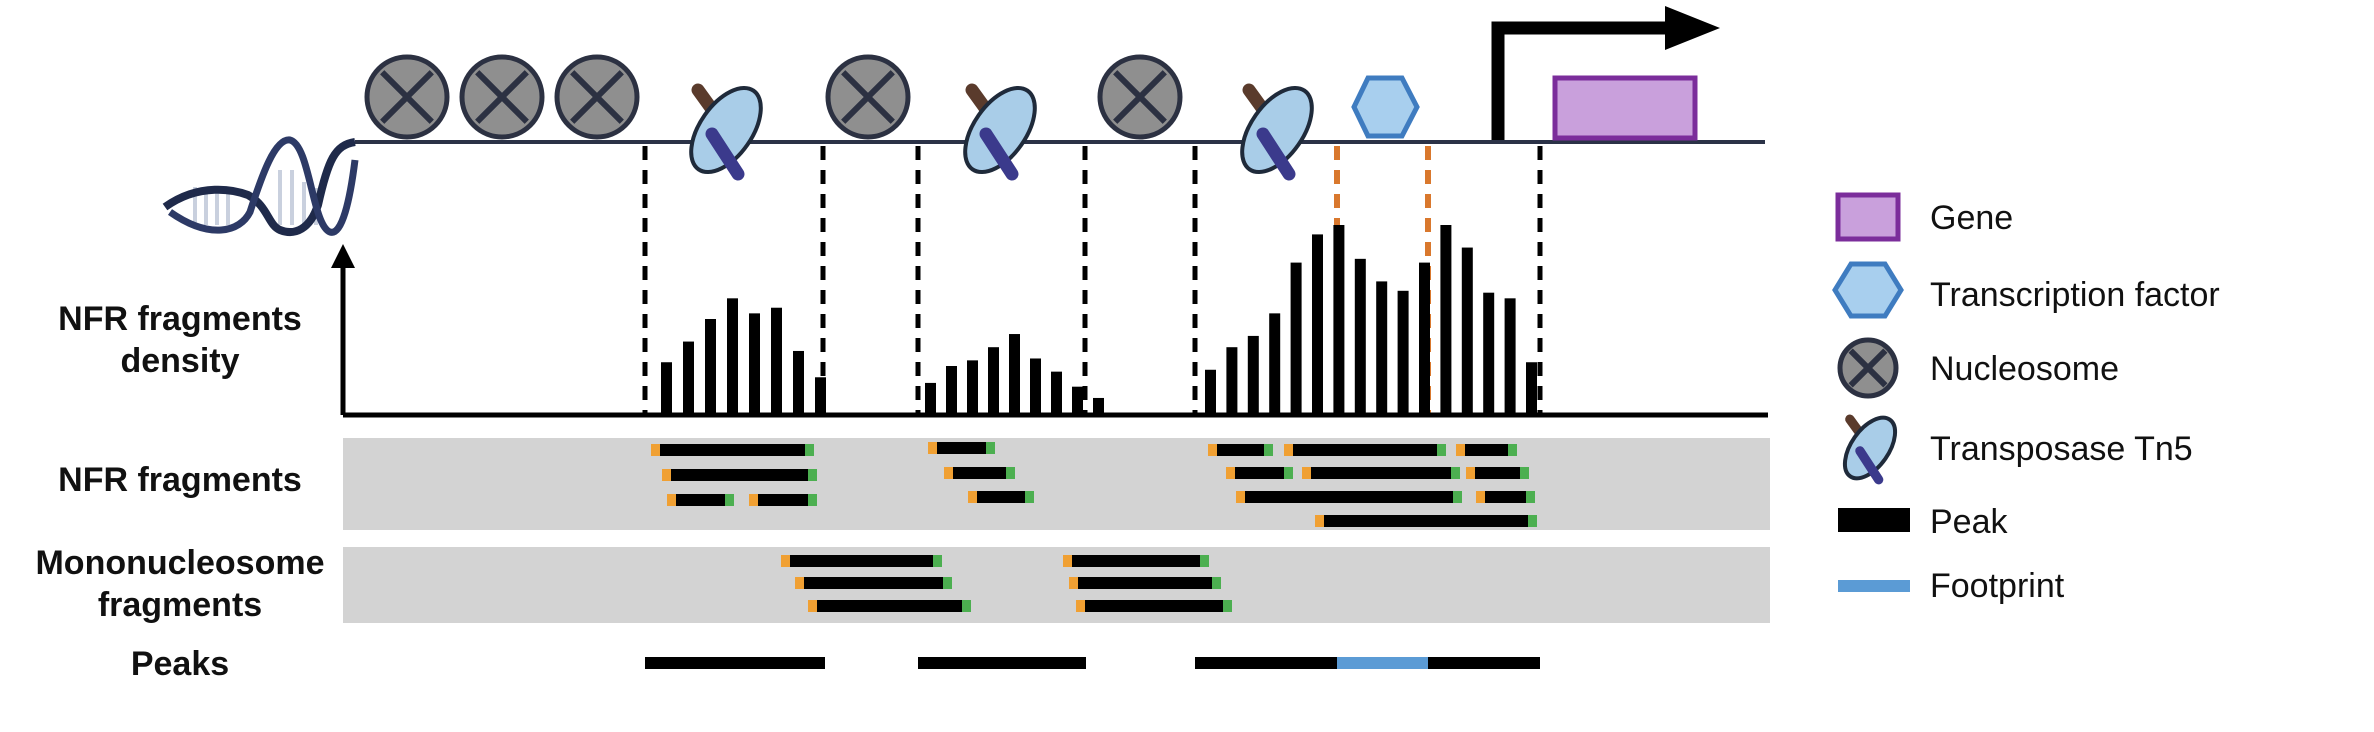 This screenshot has height=732, width=2374. Describe the element at coordinates (1971, 218) in the screenshot. I see `legend-gene-label: Gene` at that location.